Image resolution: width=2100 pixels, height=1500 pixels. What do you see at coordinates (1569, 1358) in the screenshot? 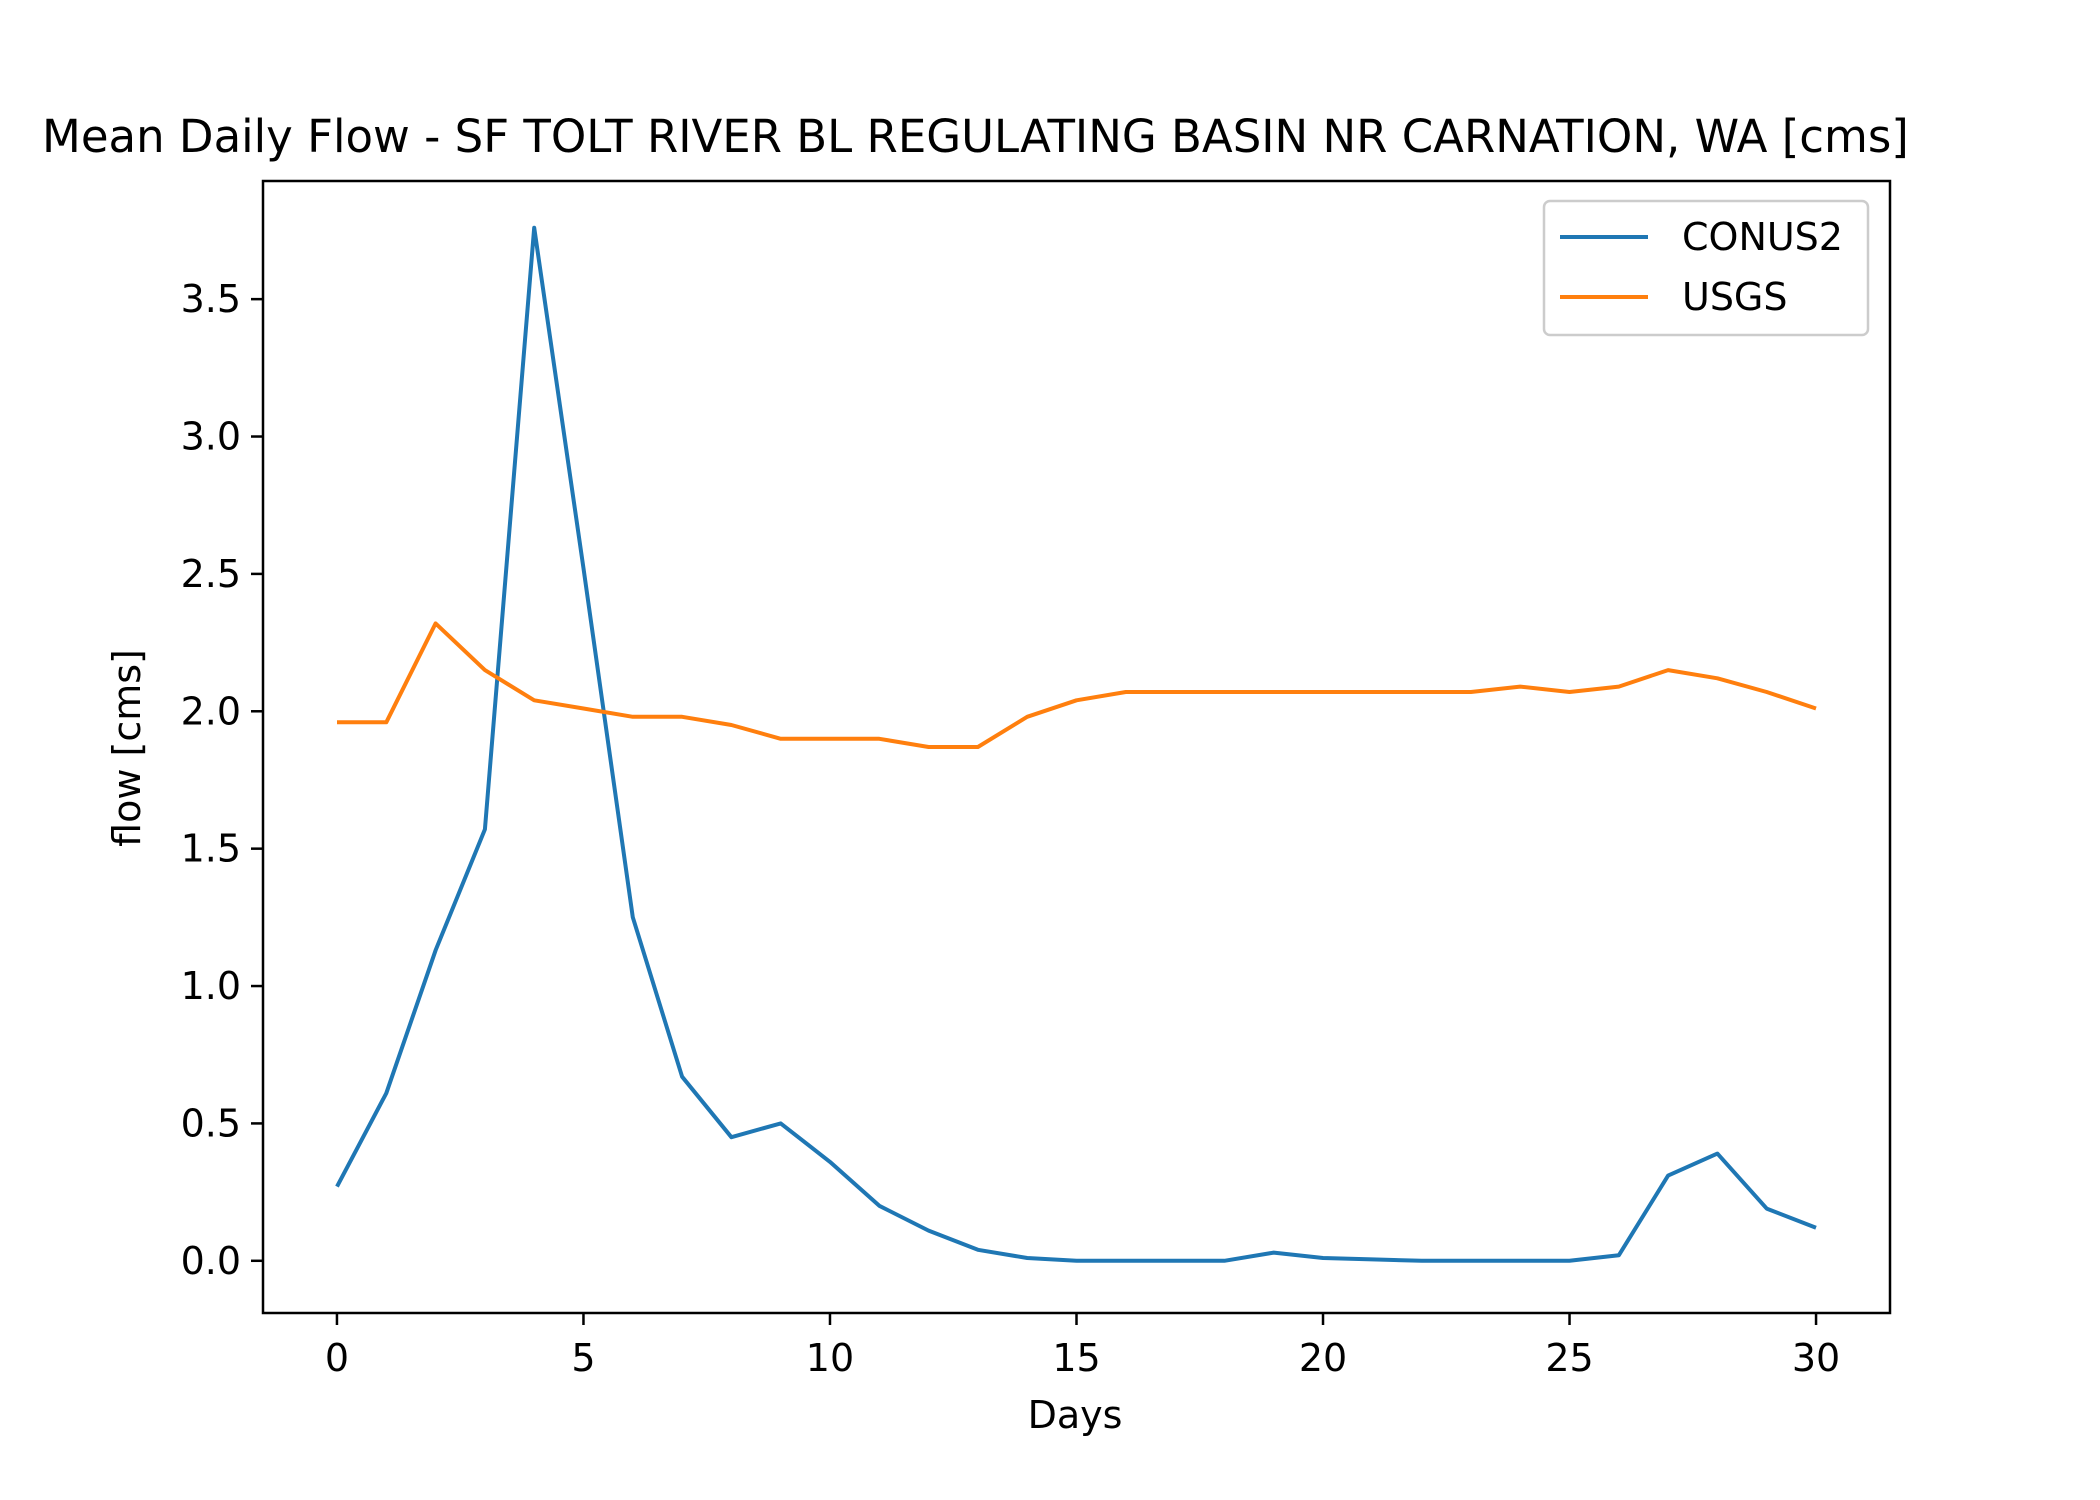
I see `x-tick-label: 25` at bounding box center [1569, 1358].